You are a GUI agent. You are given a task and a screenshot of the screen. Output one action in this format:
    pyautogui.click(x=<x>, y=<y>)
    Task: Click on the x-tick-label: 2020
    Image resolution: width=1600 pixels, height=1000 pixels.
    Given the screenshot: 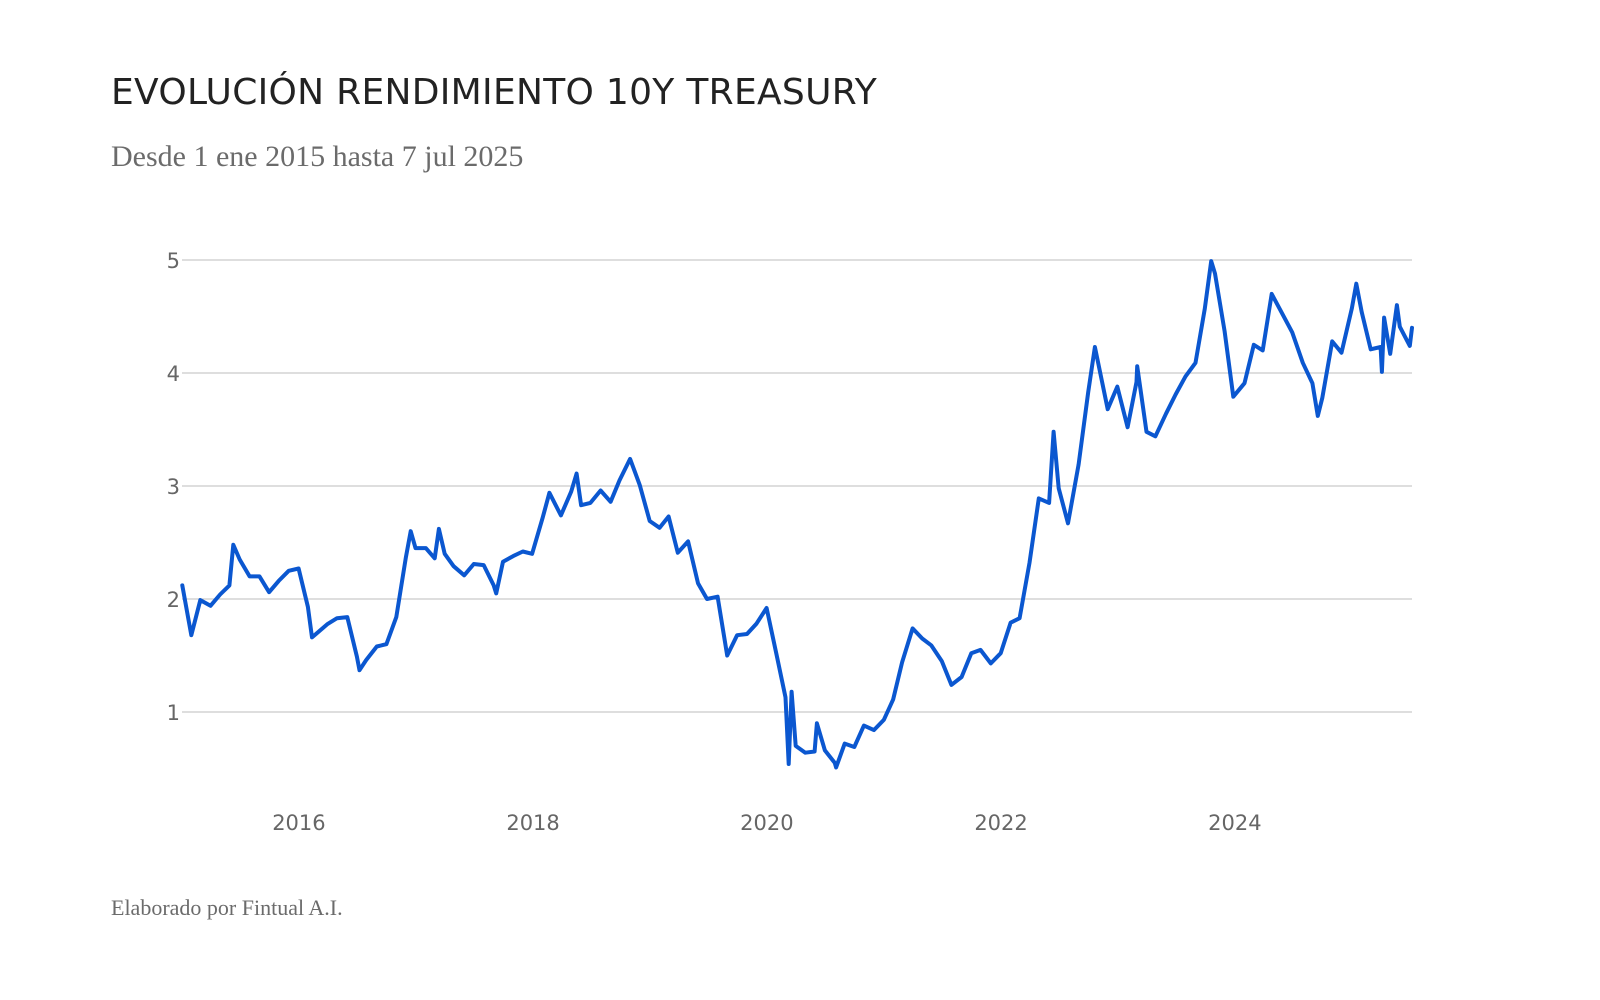 What is the action you would take?
    pyautogui.click(x=766, y=823)
    